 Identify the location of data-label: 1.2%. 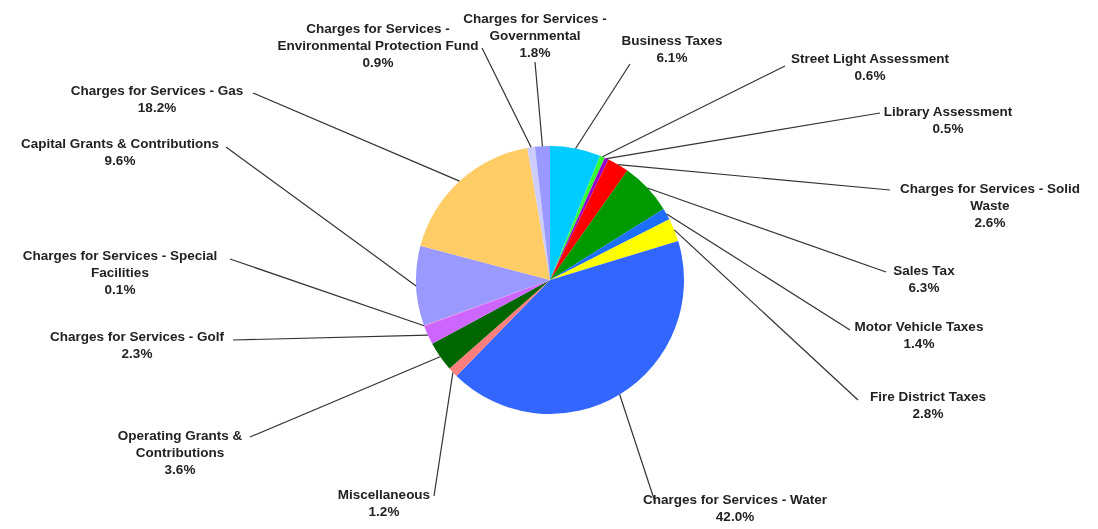
(384, 511).